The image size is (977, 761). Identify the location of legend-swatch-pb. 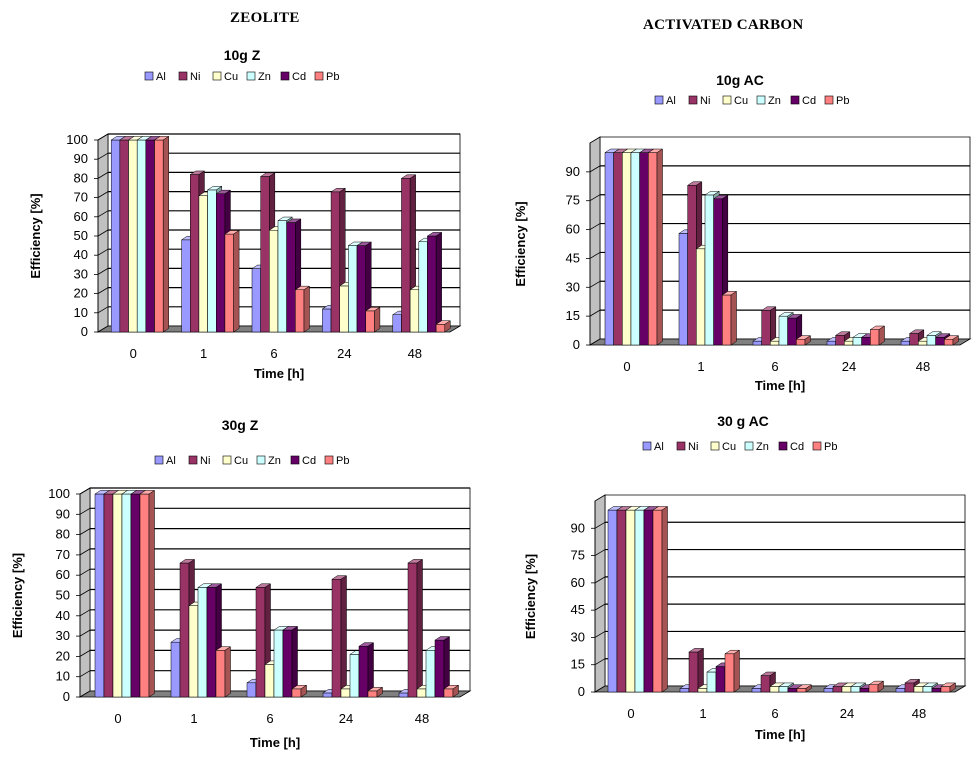
(817, 446).